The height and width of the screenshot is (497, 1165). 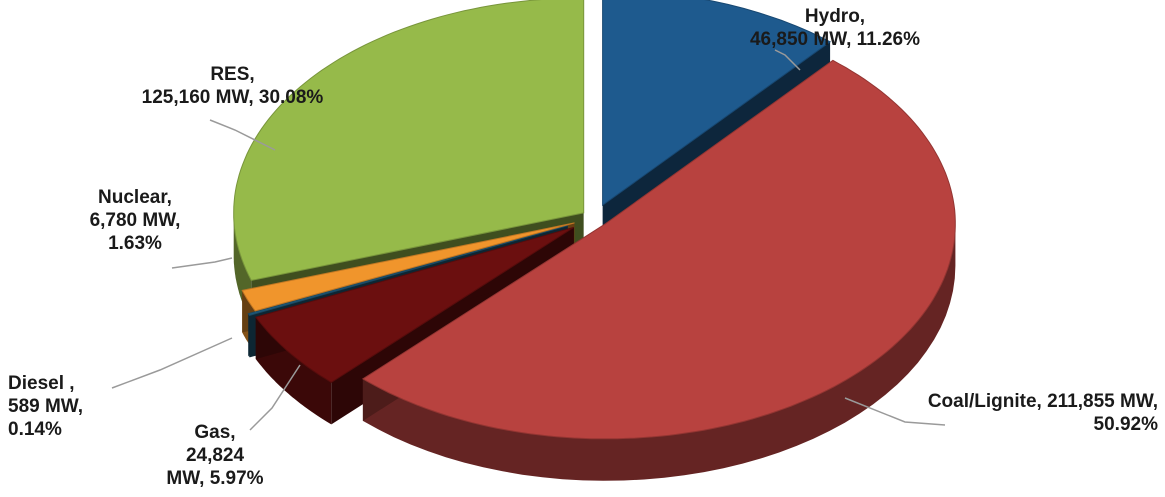 What do you see at coordinates (1125, 424) in the screenshot?
I see `slice-label-coal-lignite-line-2: 50.92%` at bounding box center [1125, 424].